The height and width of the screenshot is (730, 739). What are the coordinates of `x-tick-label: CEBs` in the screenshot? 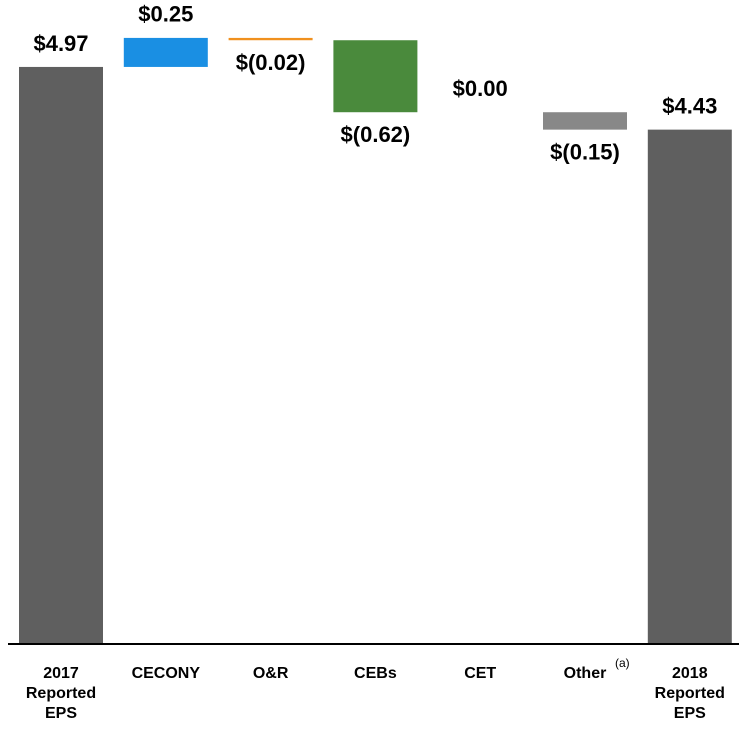 It's located at (375, 673).